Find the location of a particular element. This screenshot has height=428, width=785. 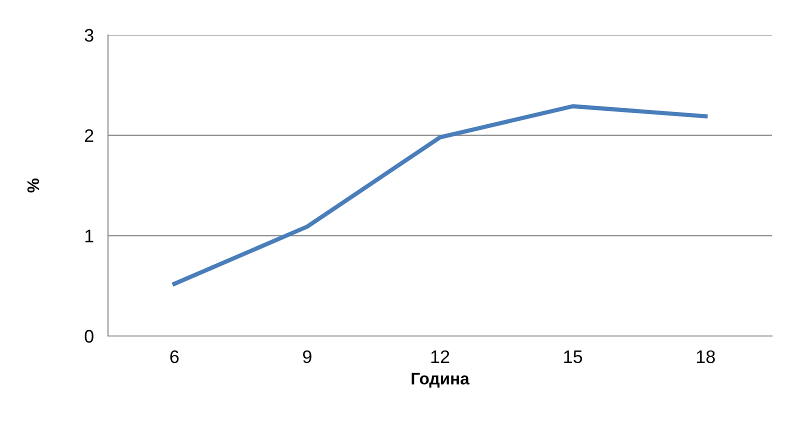

y-tick-label: 2 is located at coordinates (89, 135).